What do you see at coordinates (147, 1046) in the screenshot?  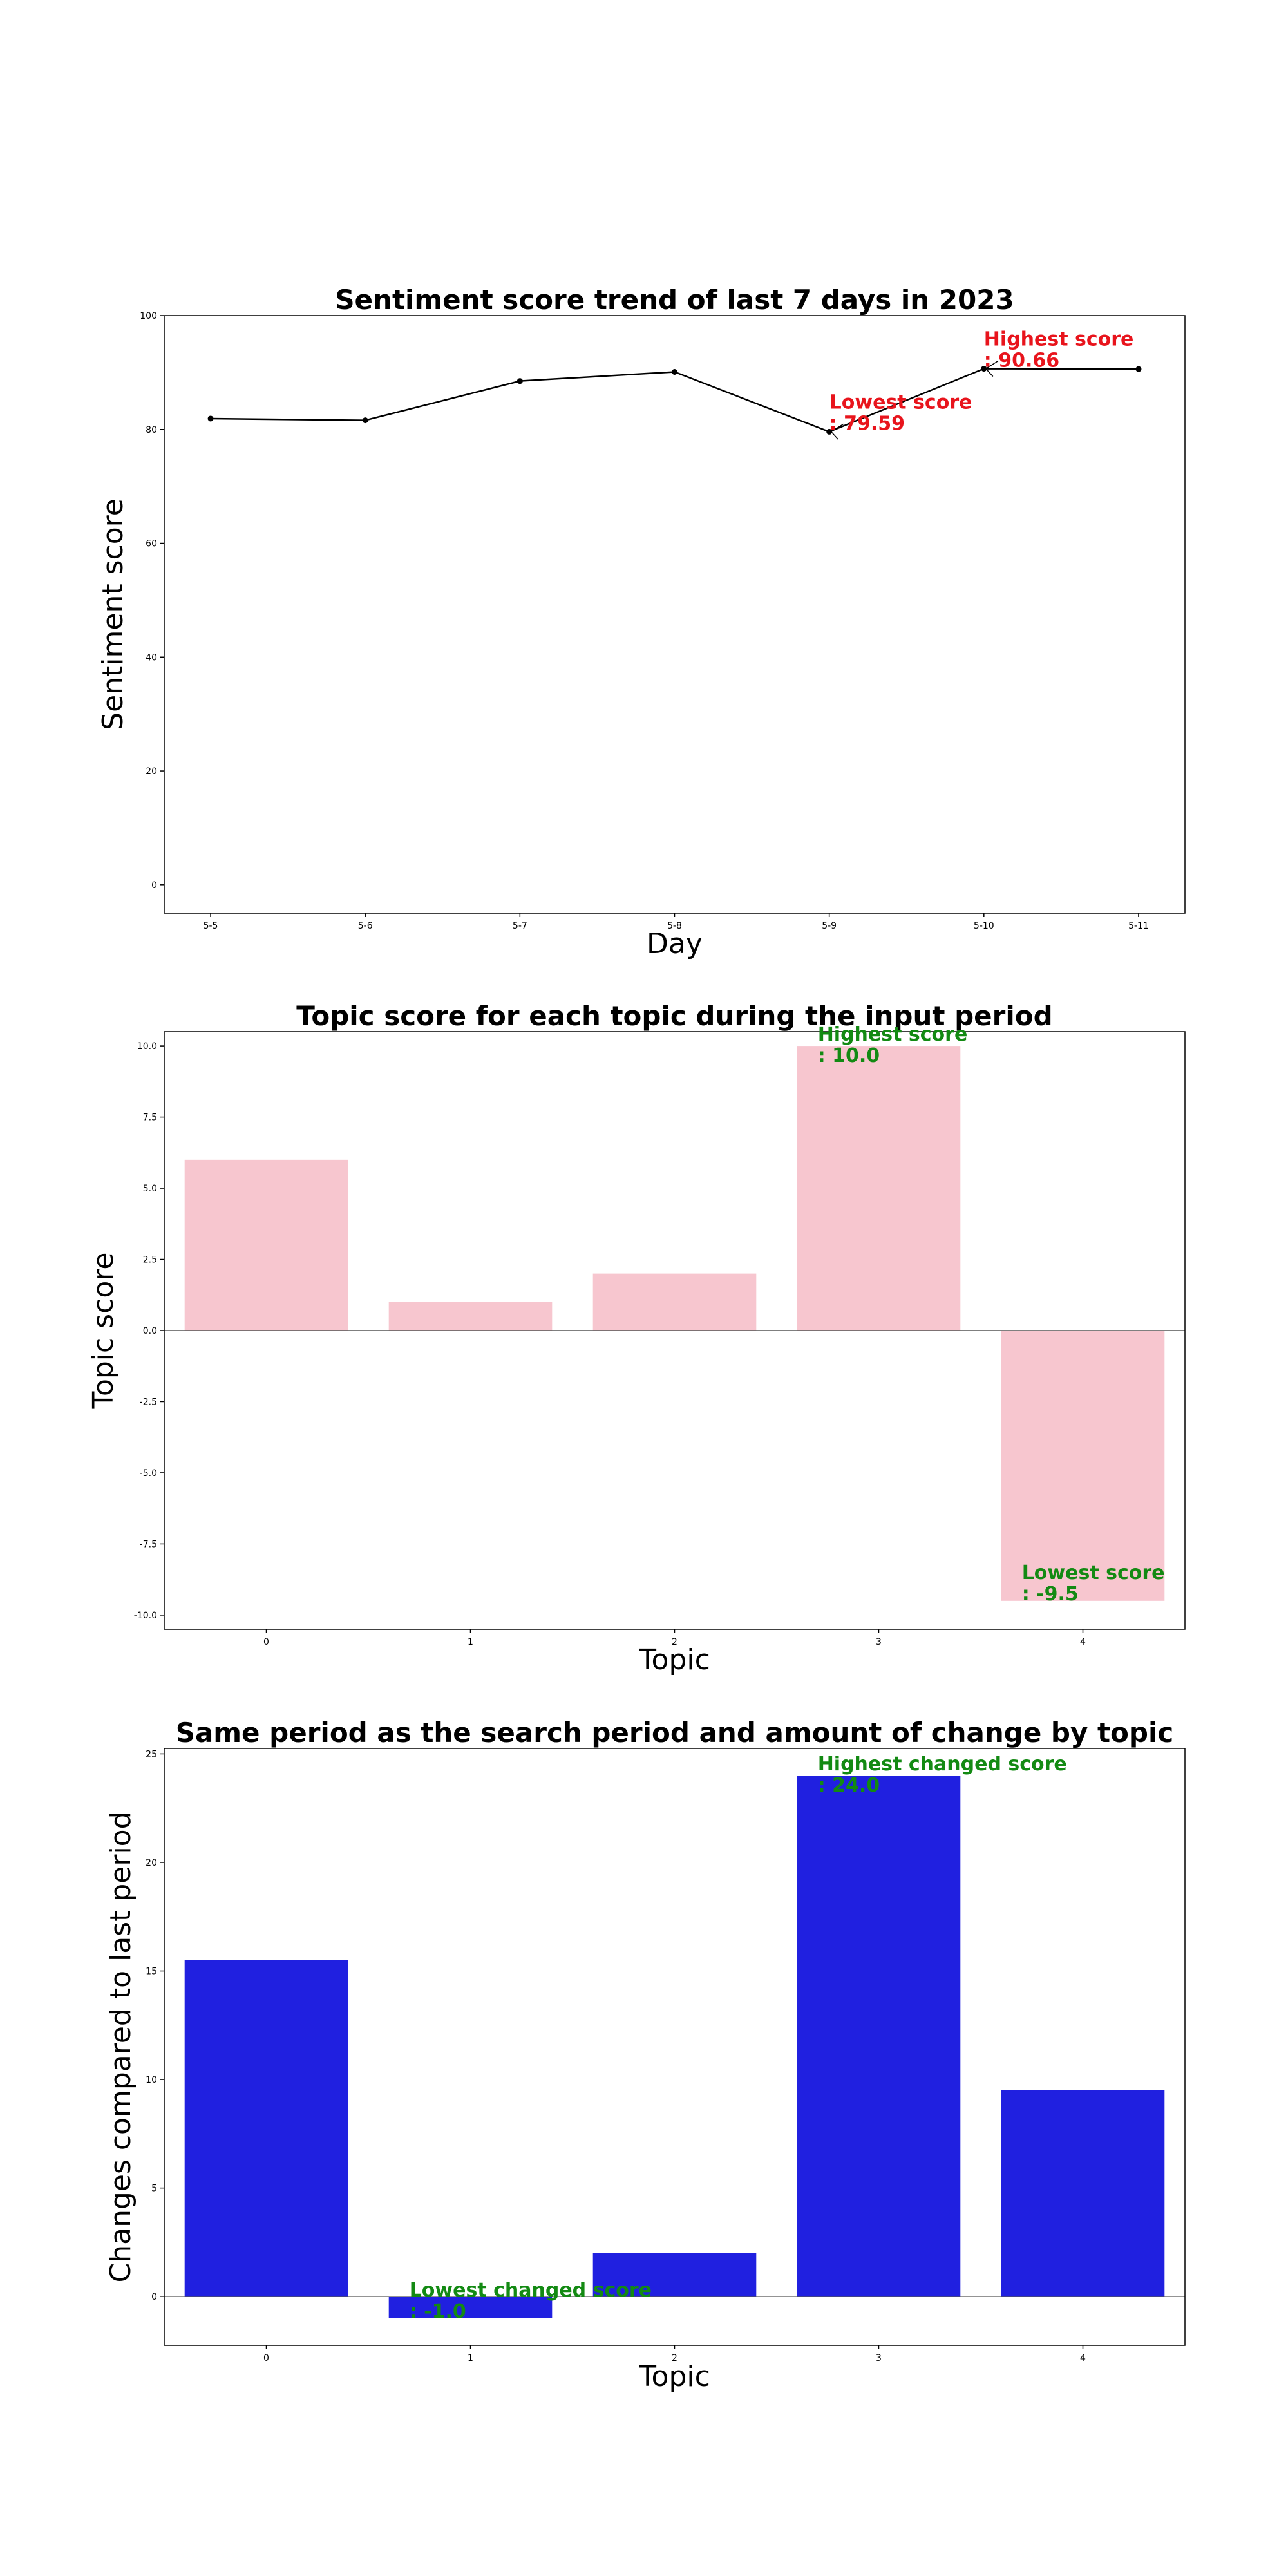 I see `y-tick-label: 10.0` at bounding box center [147, 1046].